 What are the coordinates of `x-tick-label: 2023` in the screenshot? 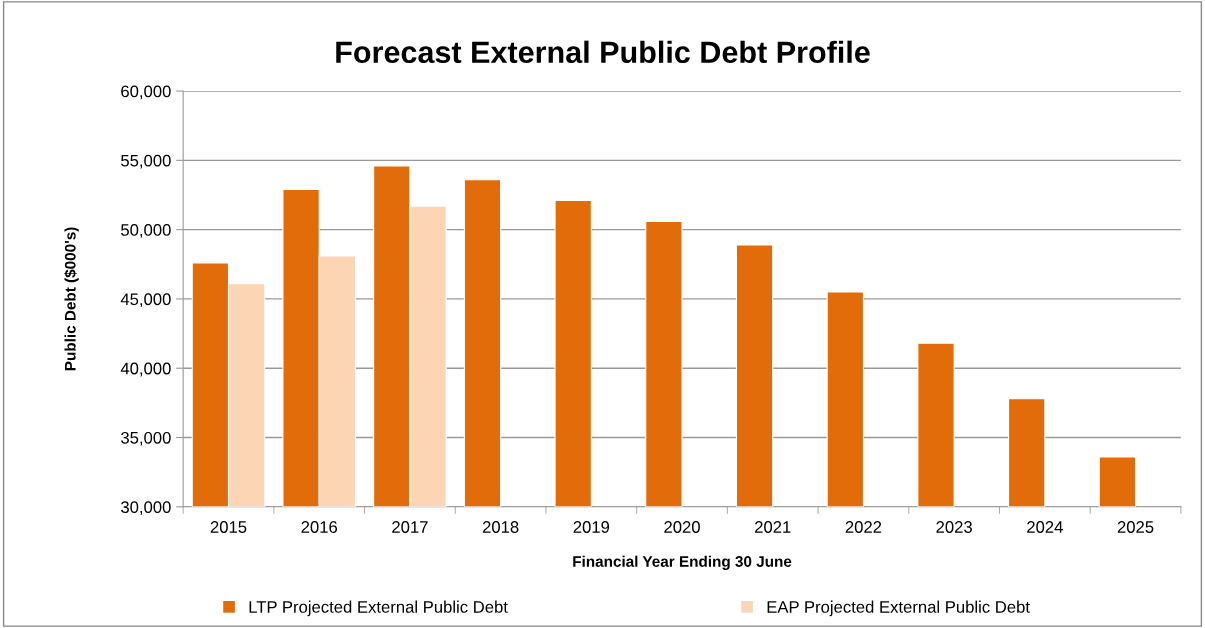 It's located at (954, 527).